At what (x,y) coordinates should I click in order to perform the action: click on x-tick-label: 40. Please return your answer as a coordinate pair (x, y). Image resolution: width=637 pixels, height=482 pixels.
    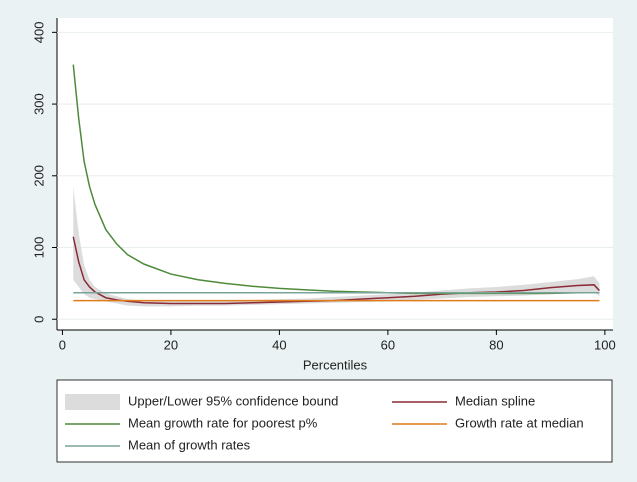
    Looking at the image, I should click on (279, 344).